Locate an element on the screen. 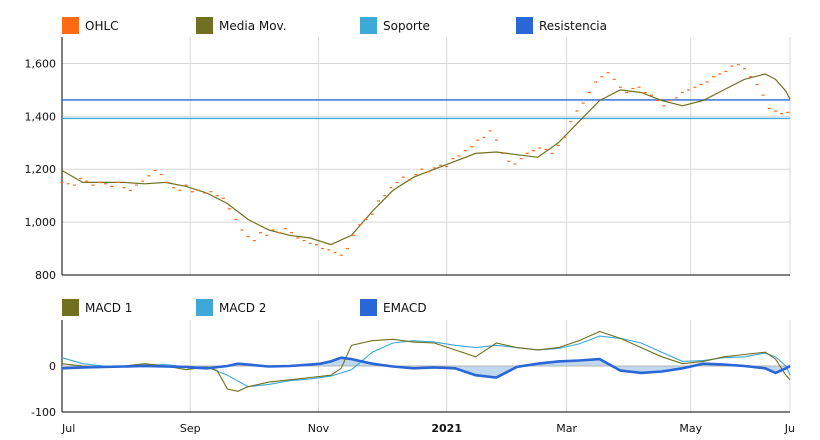 The width and height of the screenshot is (820, 440). macd-legend-label: MACD 2 is located at coordinates (242, 308).